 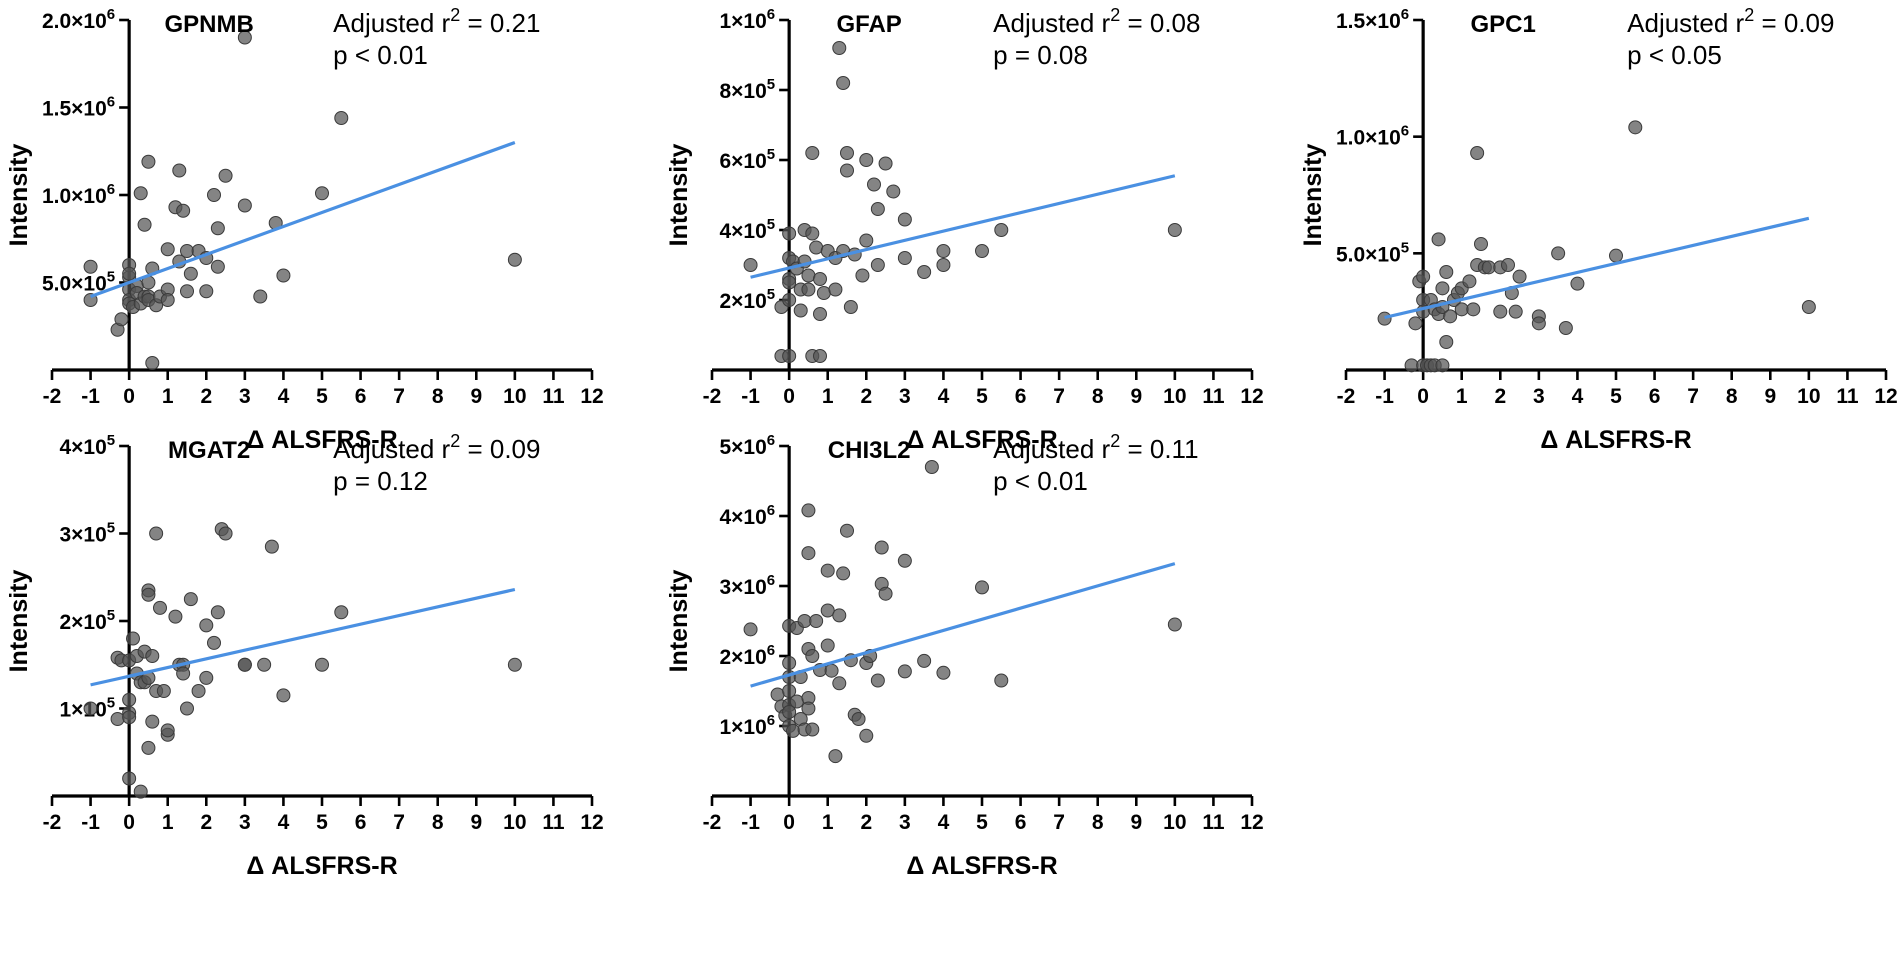 What do you see at coordinates (87, 445) in the screenshot?
I see `y-tick-label: 4×10⁵` at bounding box center [87, 445].